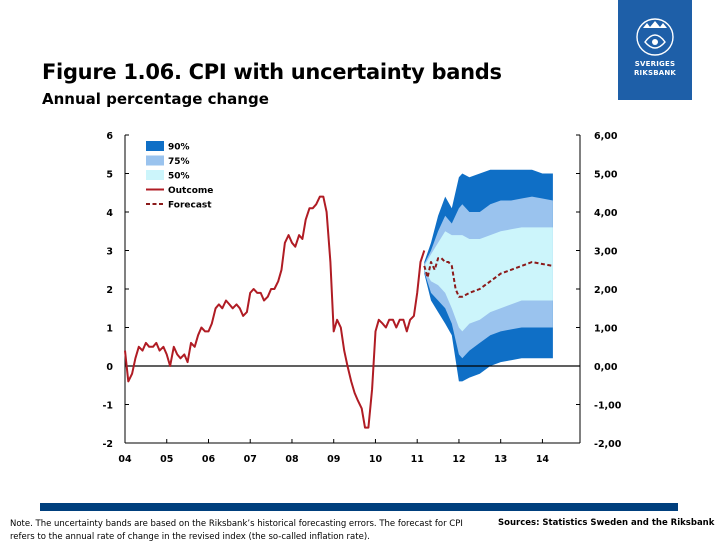 The height and width of the screenshot is (544, 720). Describe the element at coordinates (606, 213) in the screenshot. I see `y-tick-label-right: 4,00` at that location.